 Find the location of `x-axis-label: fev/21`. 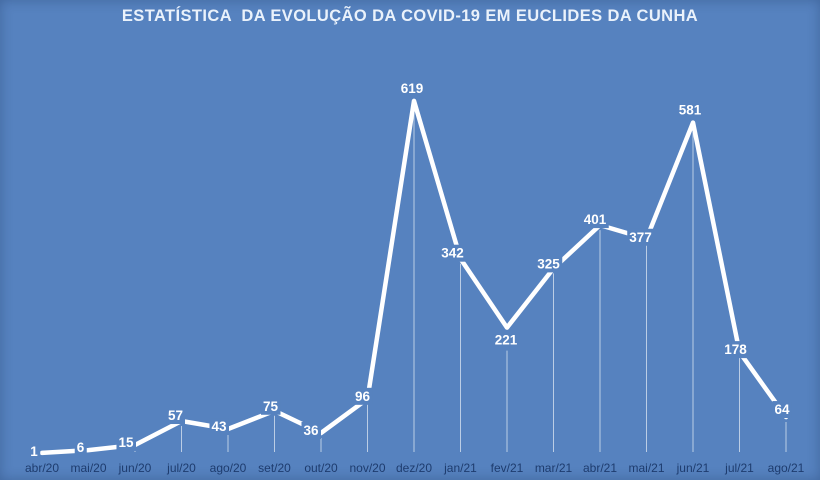

x-axis-label: fev/21 is located at coordinates (507, 468).